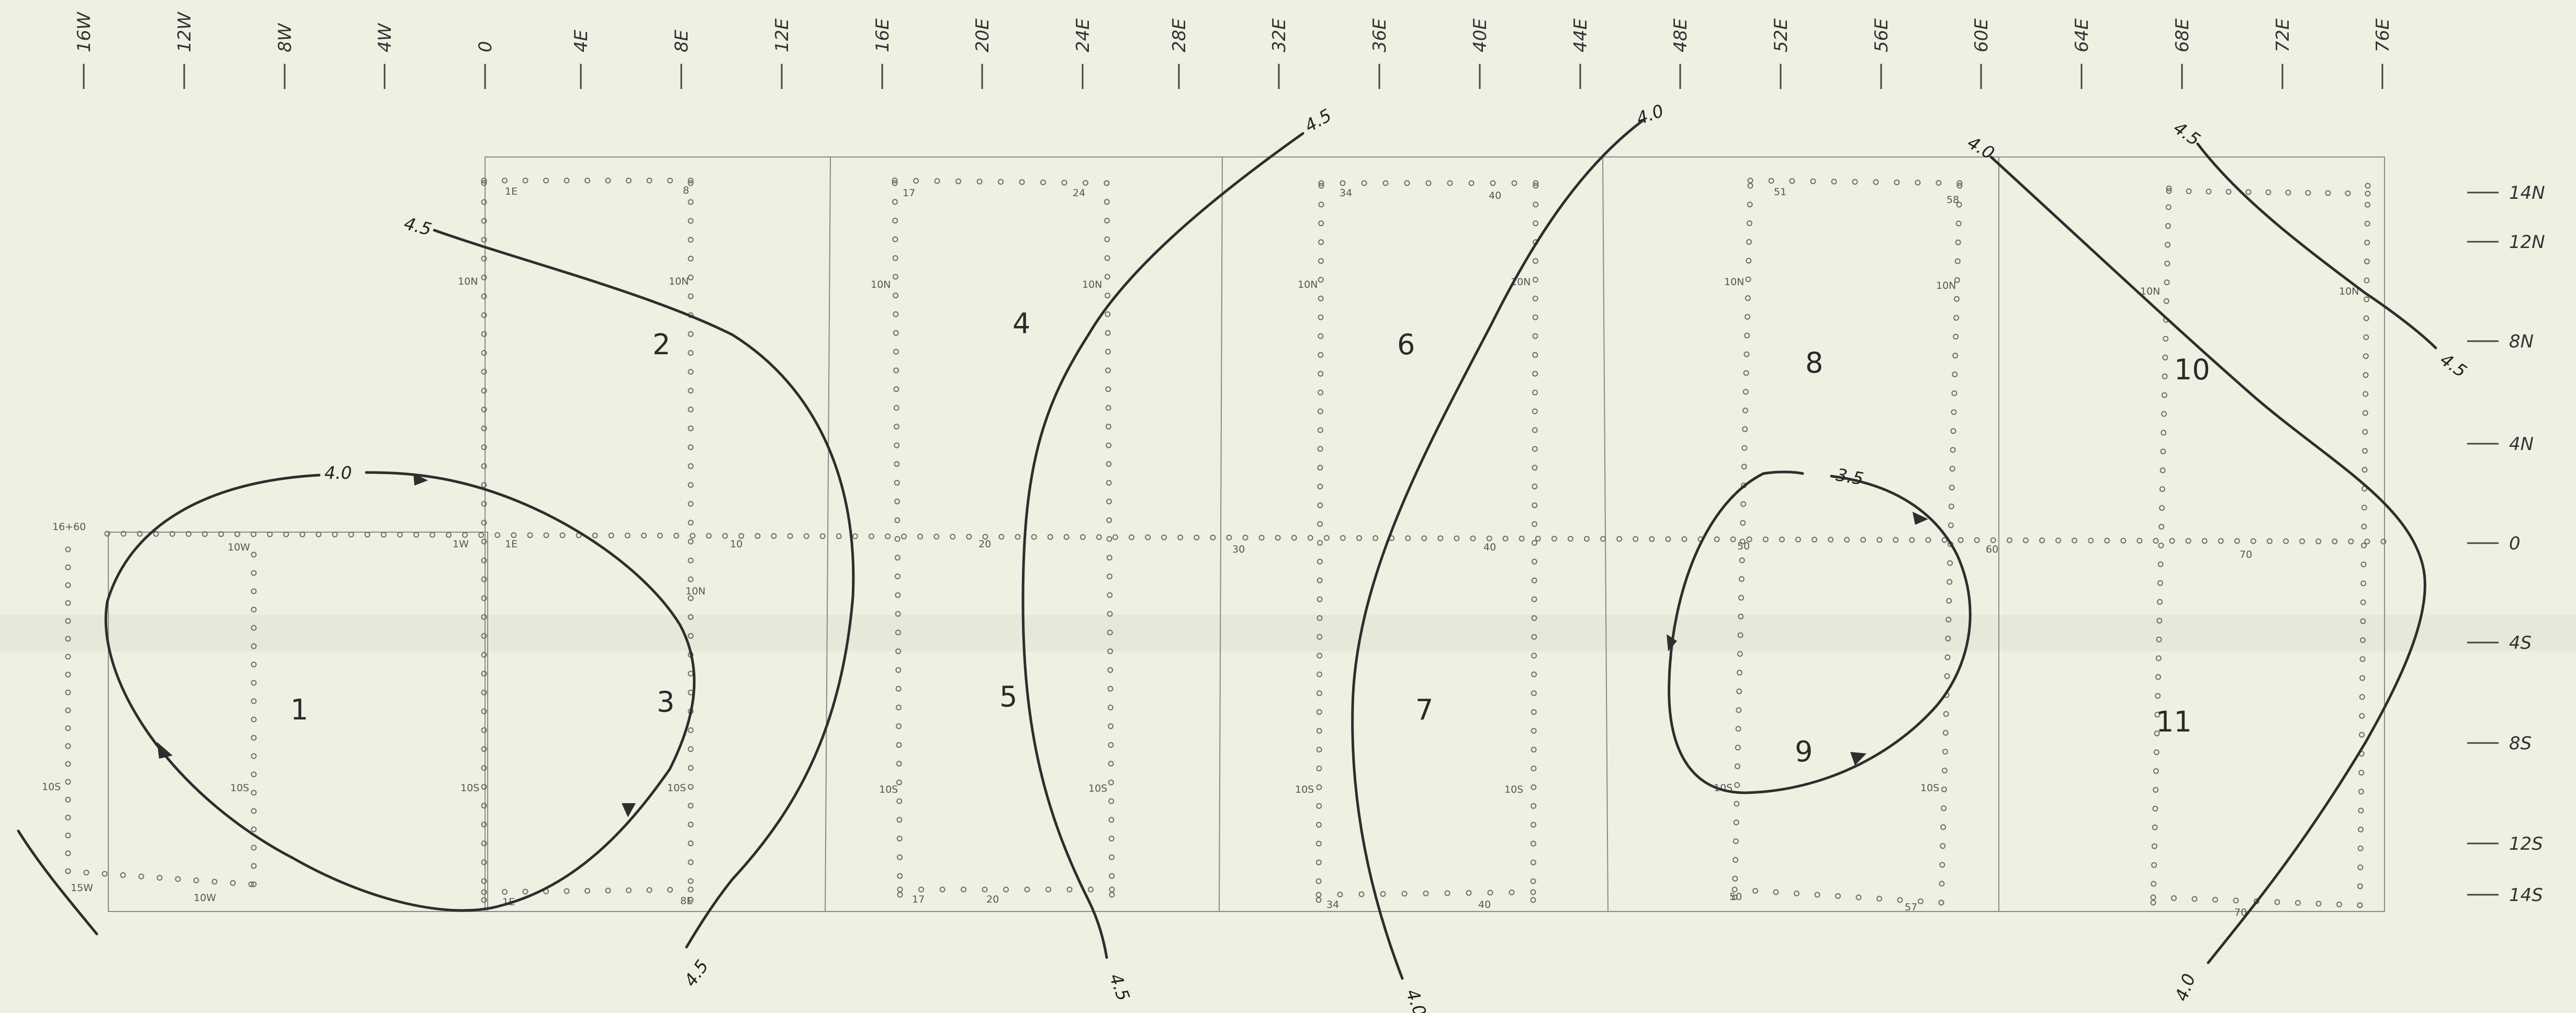 Image resolution: width=2576 pixels, height=1013 pixels. Describe the element at coordinates (1332, 904) in the screenshot. I see `grid-label: 34` at that location.